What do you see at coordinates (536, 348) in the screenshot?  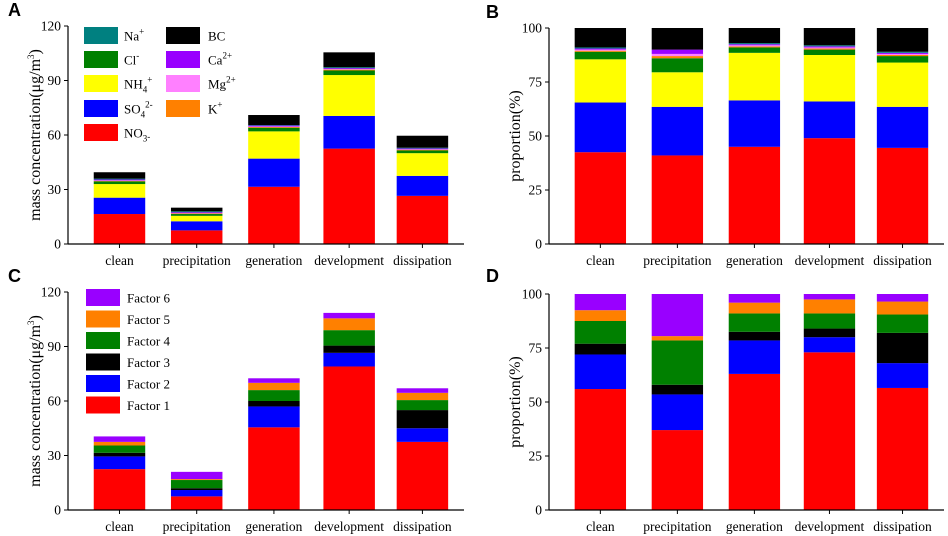 I see `y-tick-label: 75` at bounding box center [536, 348].